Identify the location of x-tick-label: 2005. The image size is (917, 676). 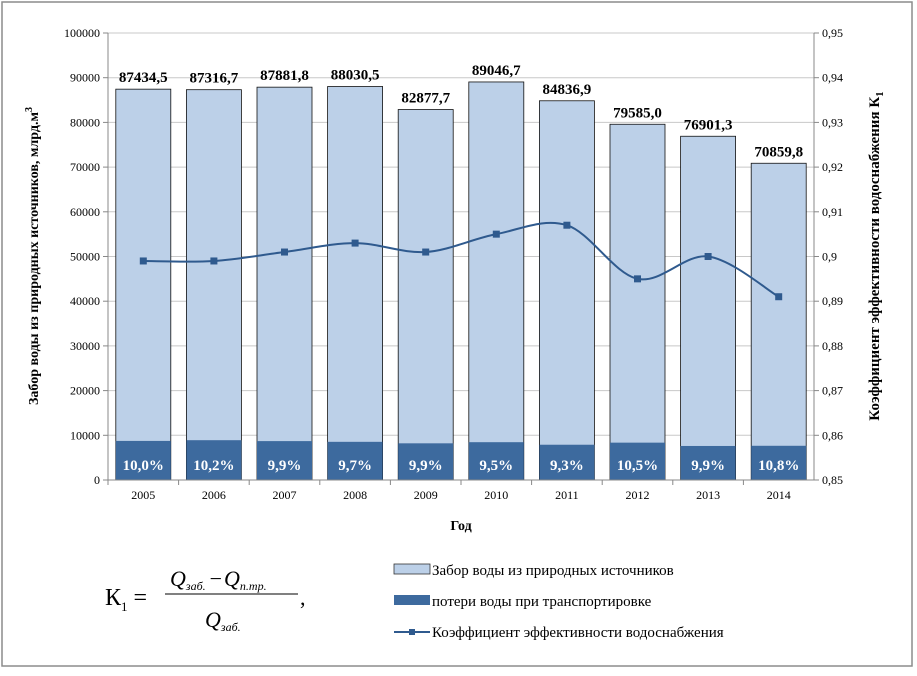
(143, 495).